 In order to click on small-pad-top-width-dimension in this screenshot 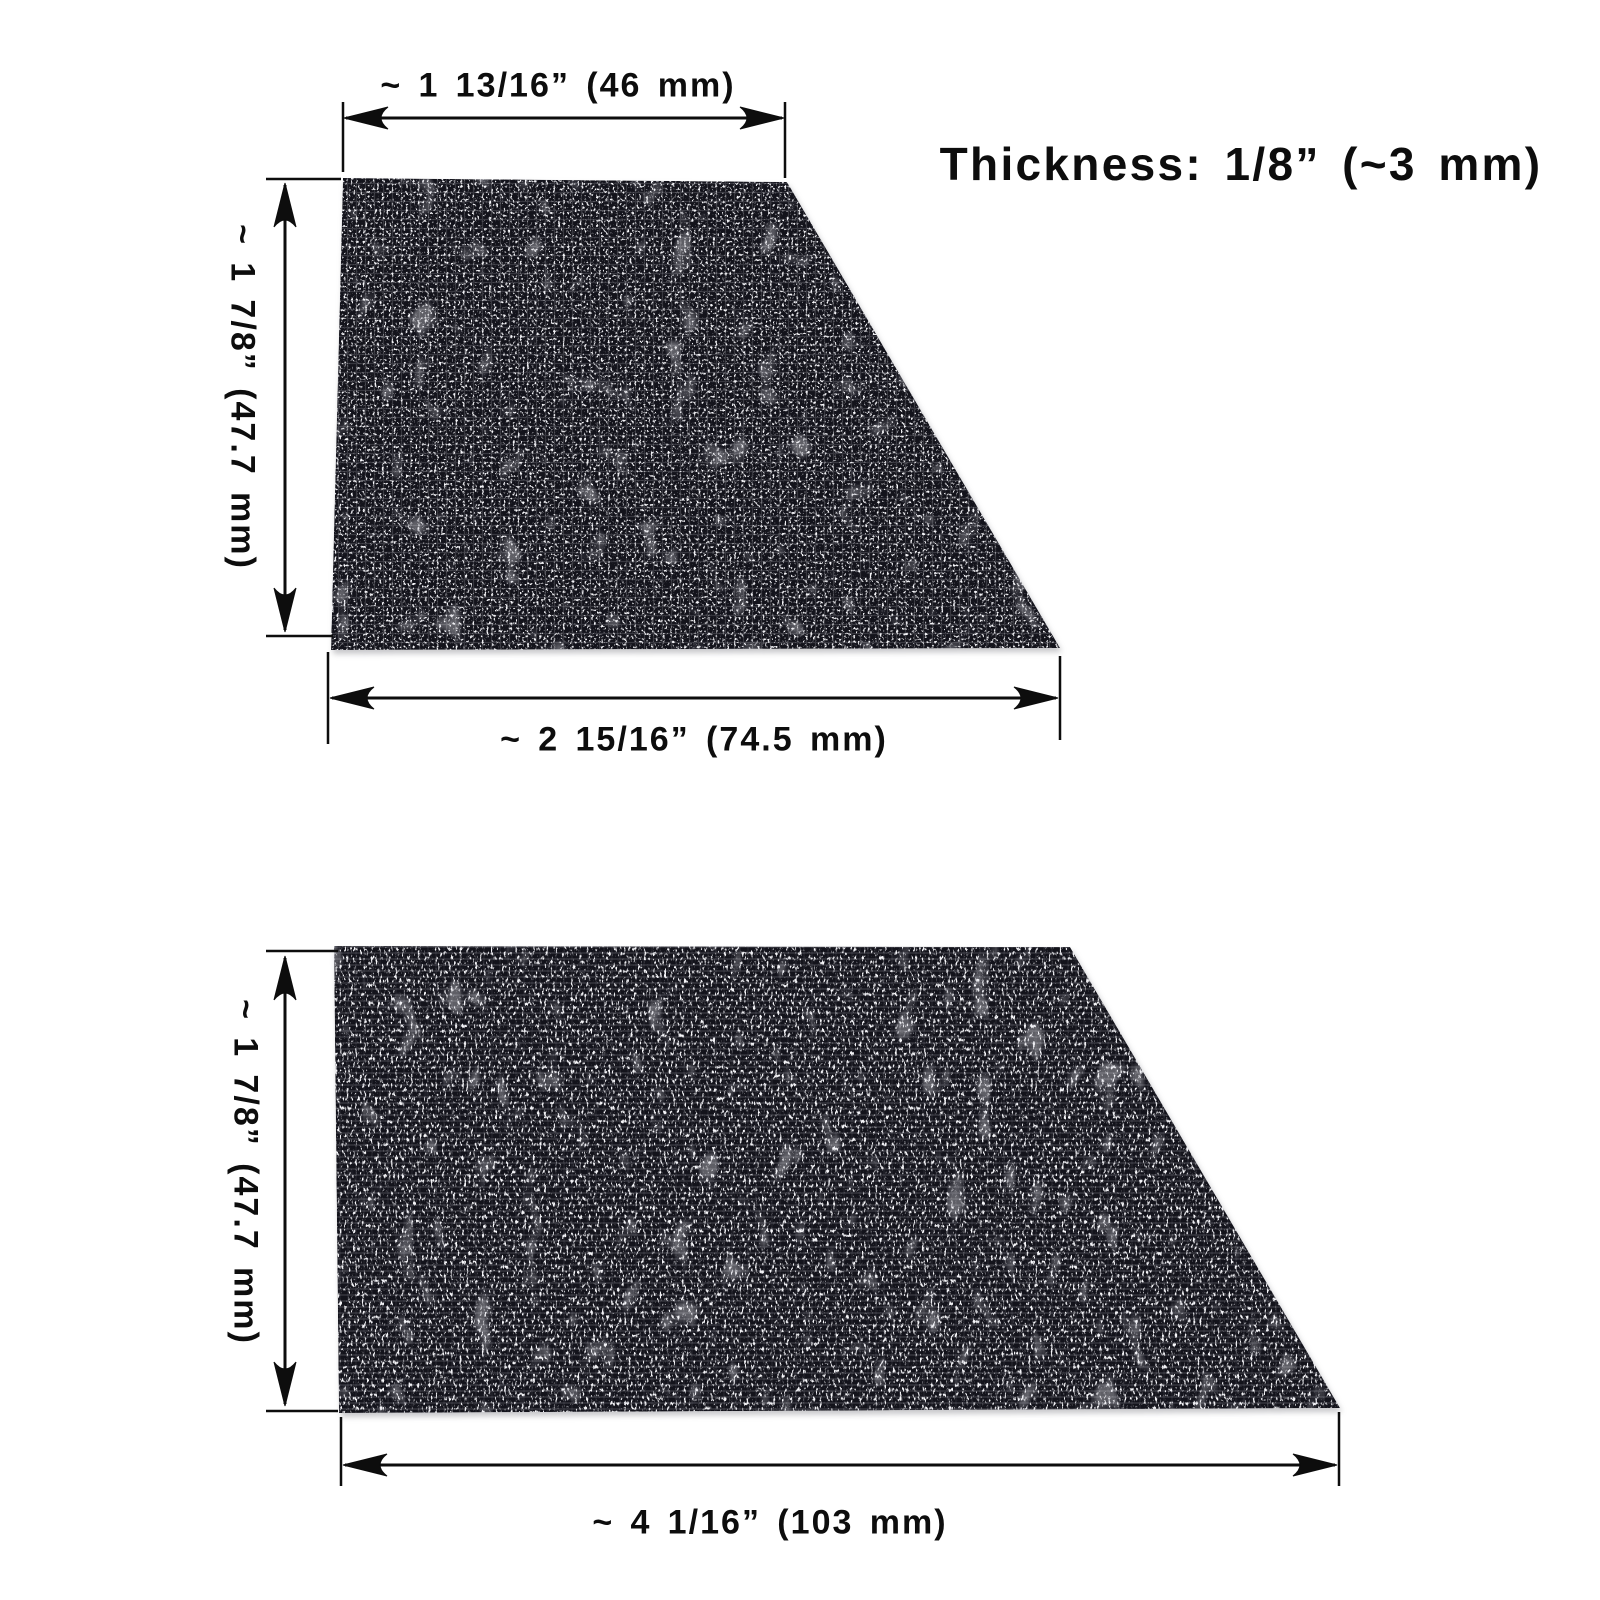, I will do `click(564, 140)`.